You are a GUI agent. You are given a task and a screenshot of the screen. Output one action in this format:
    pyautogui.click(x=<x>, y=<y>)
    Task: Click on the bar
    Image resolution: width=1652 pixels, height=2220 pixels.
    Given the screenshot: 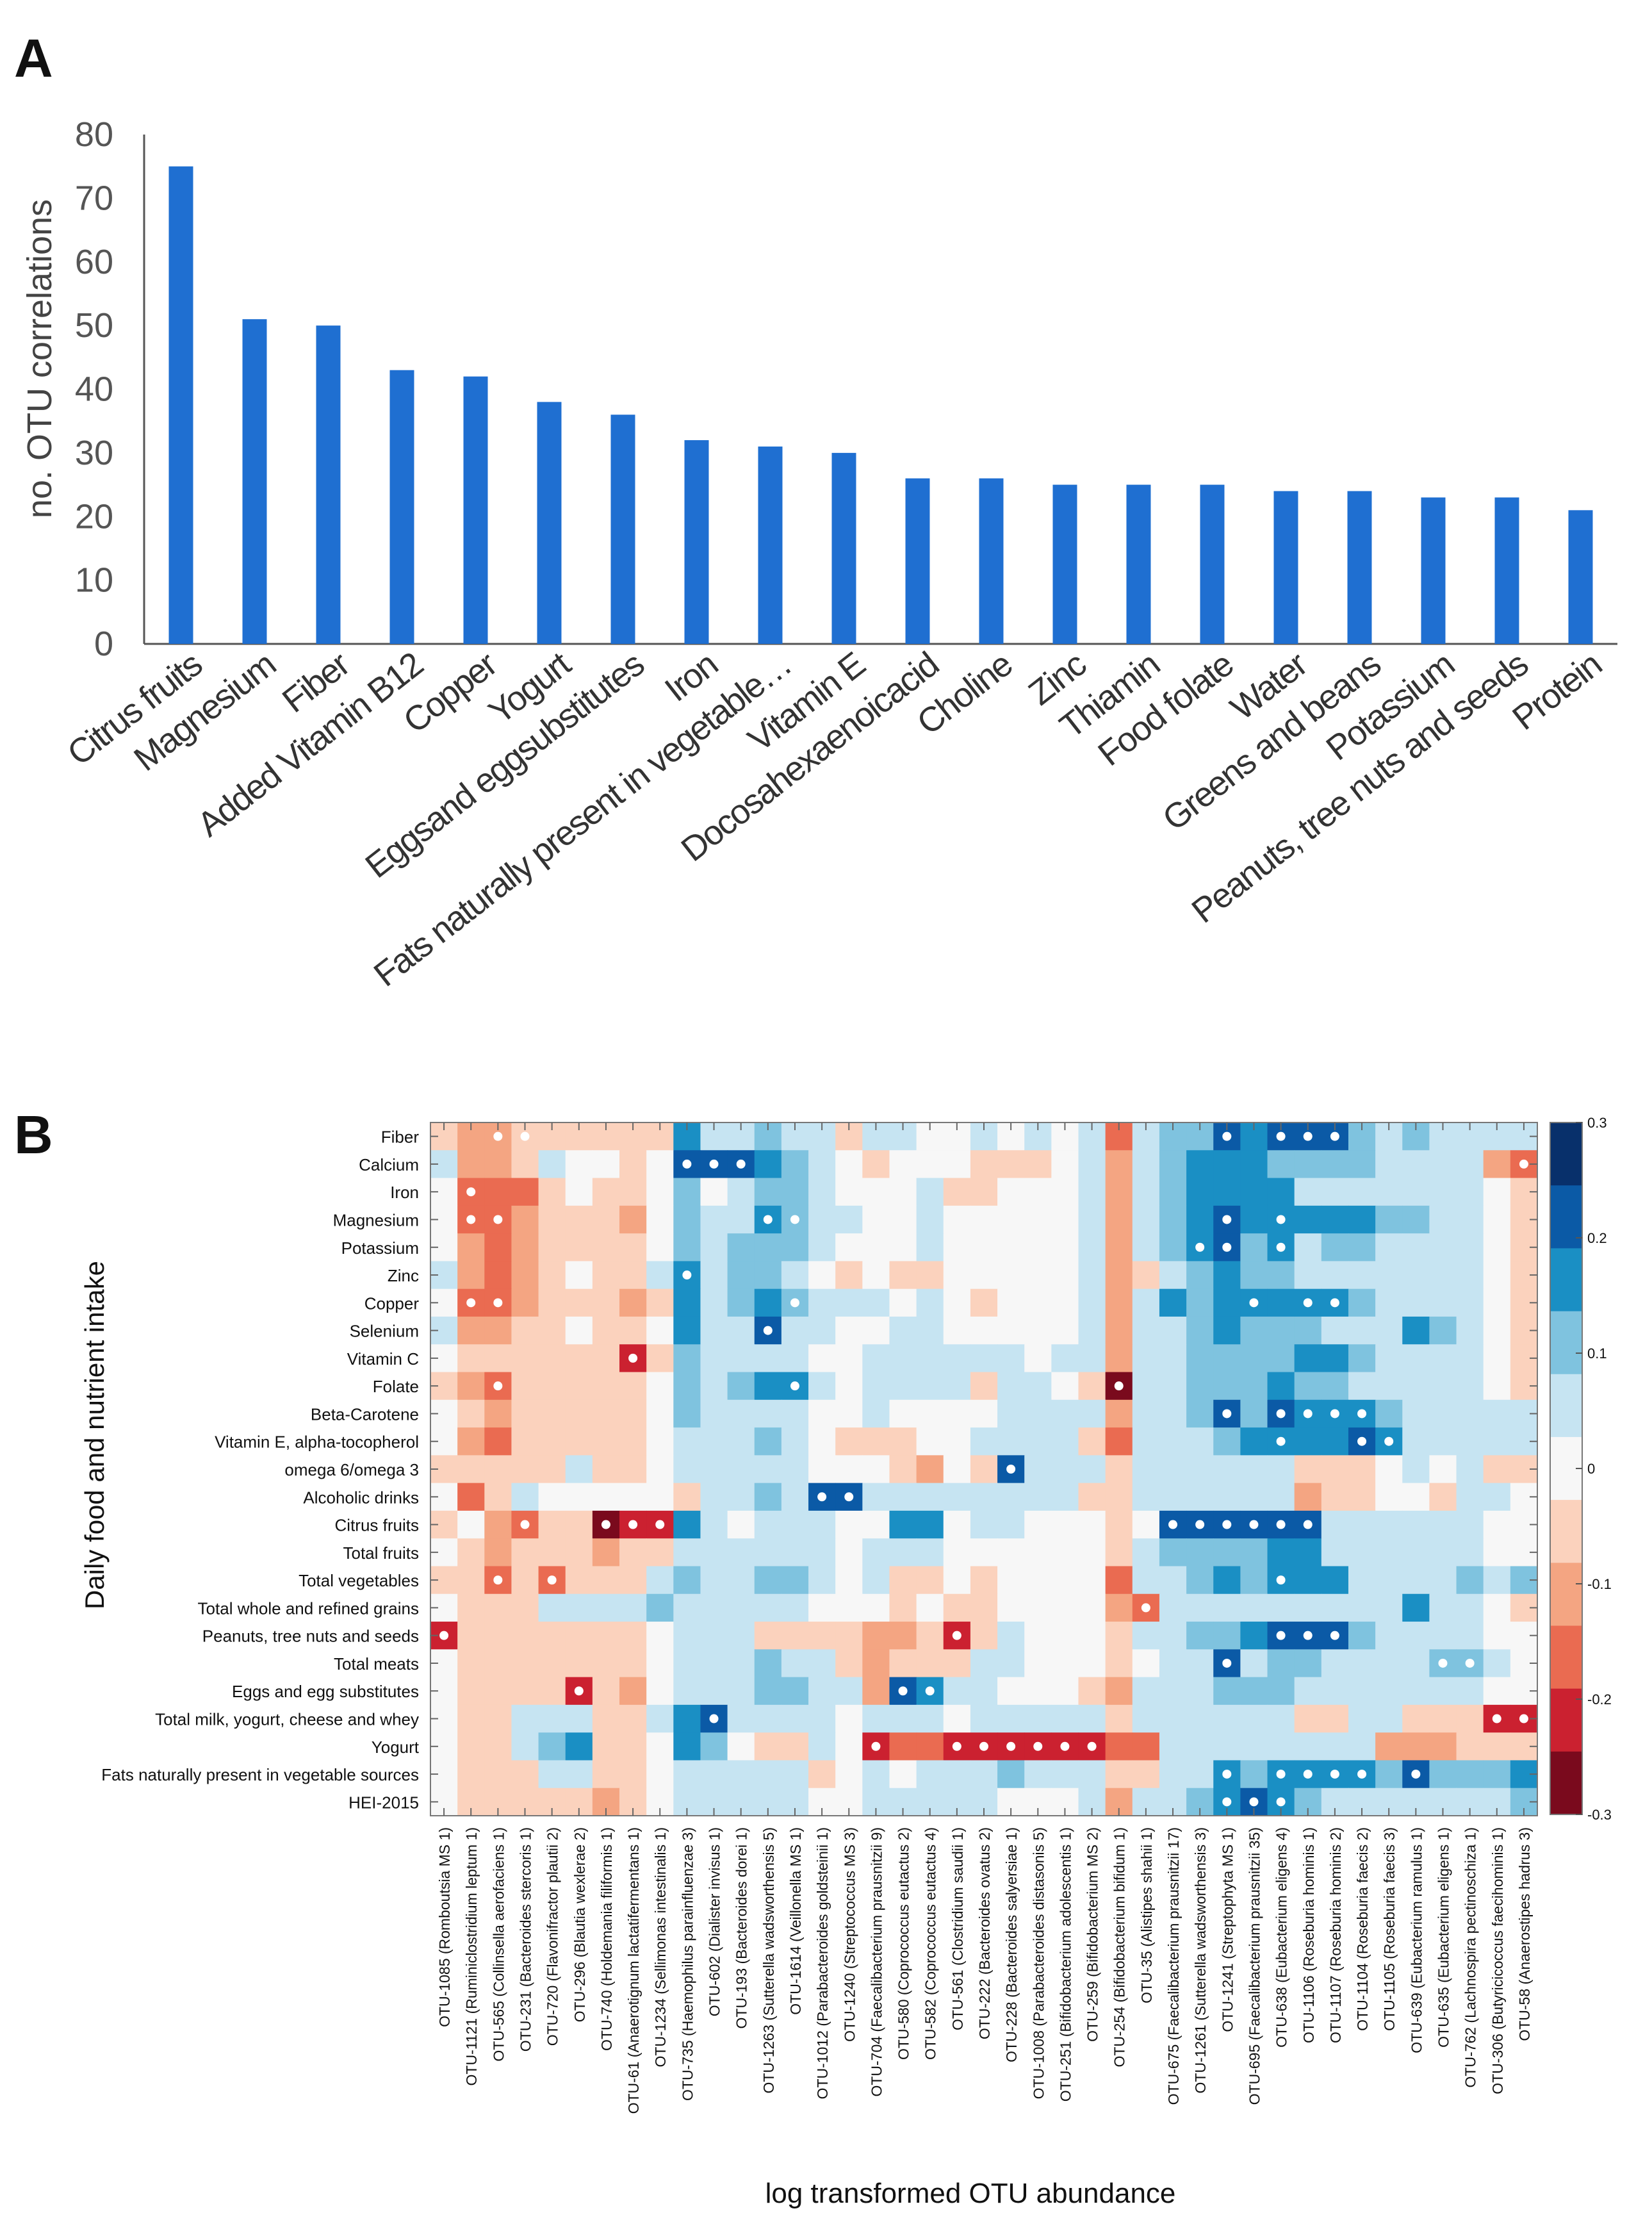 What is the action you would take?
    pyautogui.click(x=1433, y=570)
    